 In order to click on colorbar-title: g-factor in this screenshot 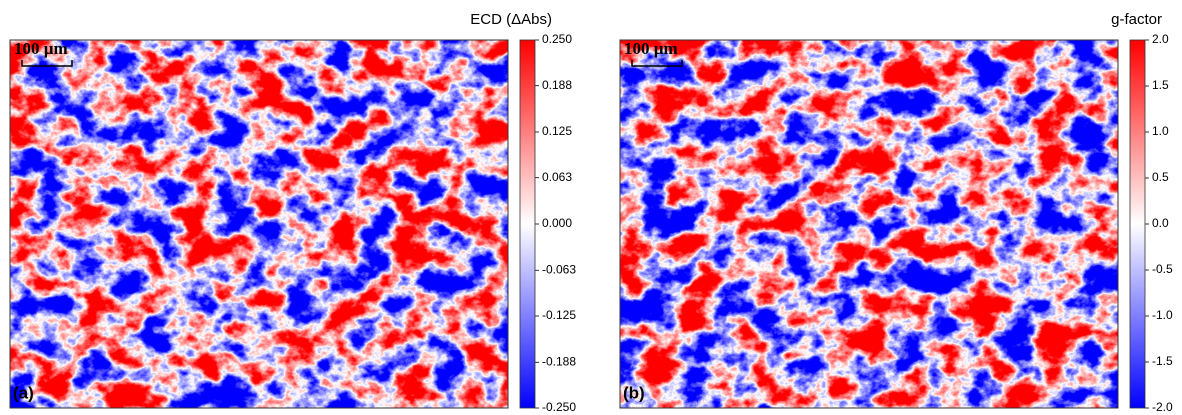, I will do `click(1136, 19)`.